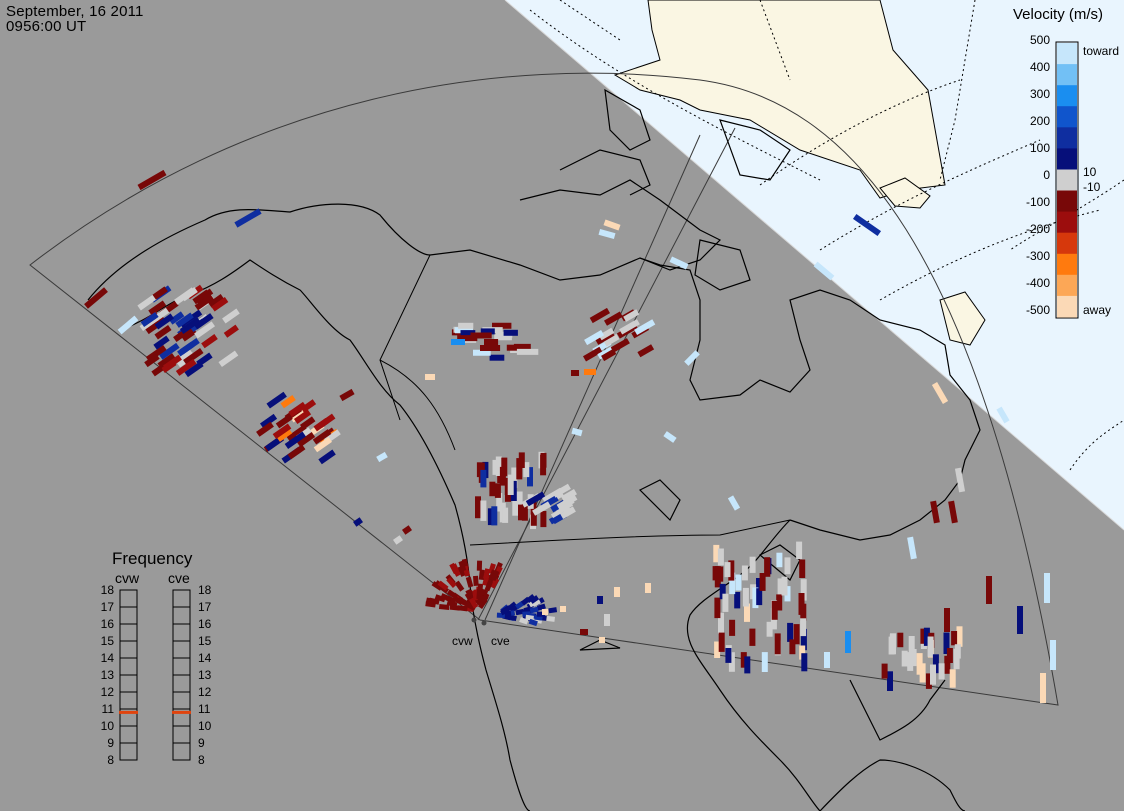  I want to click on frequency-gauges, so click(155, 675).